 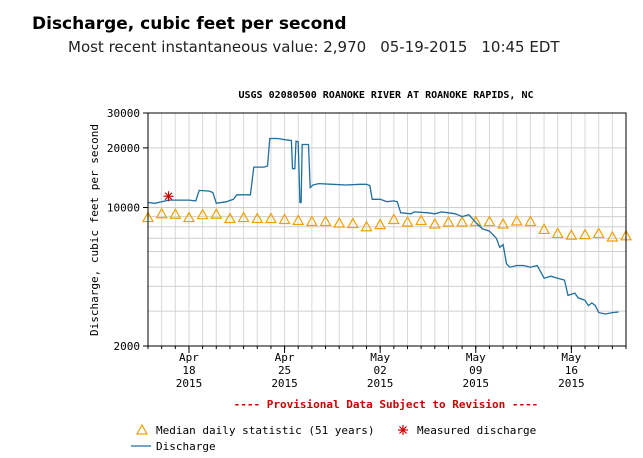 What do you see at coordinates (142, 429) in the screenshot?
I see `legend-median-symbol` at bounding box center [142, 429].